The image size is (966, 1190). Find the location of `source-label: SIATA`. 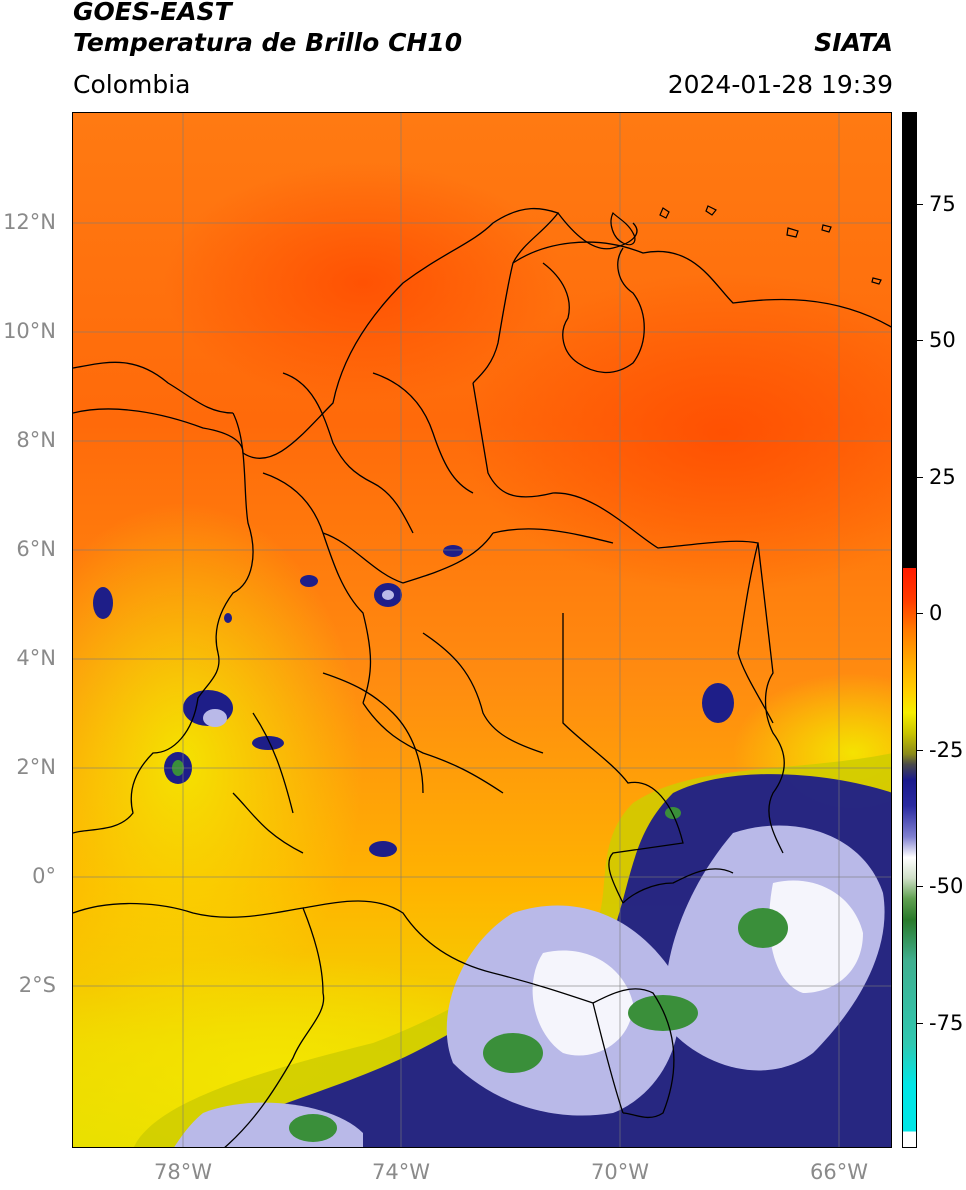

source-label: SIATA is located at coordinates (853, 42).